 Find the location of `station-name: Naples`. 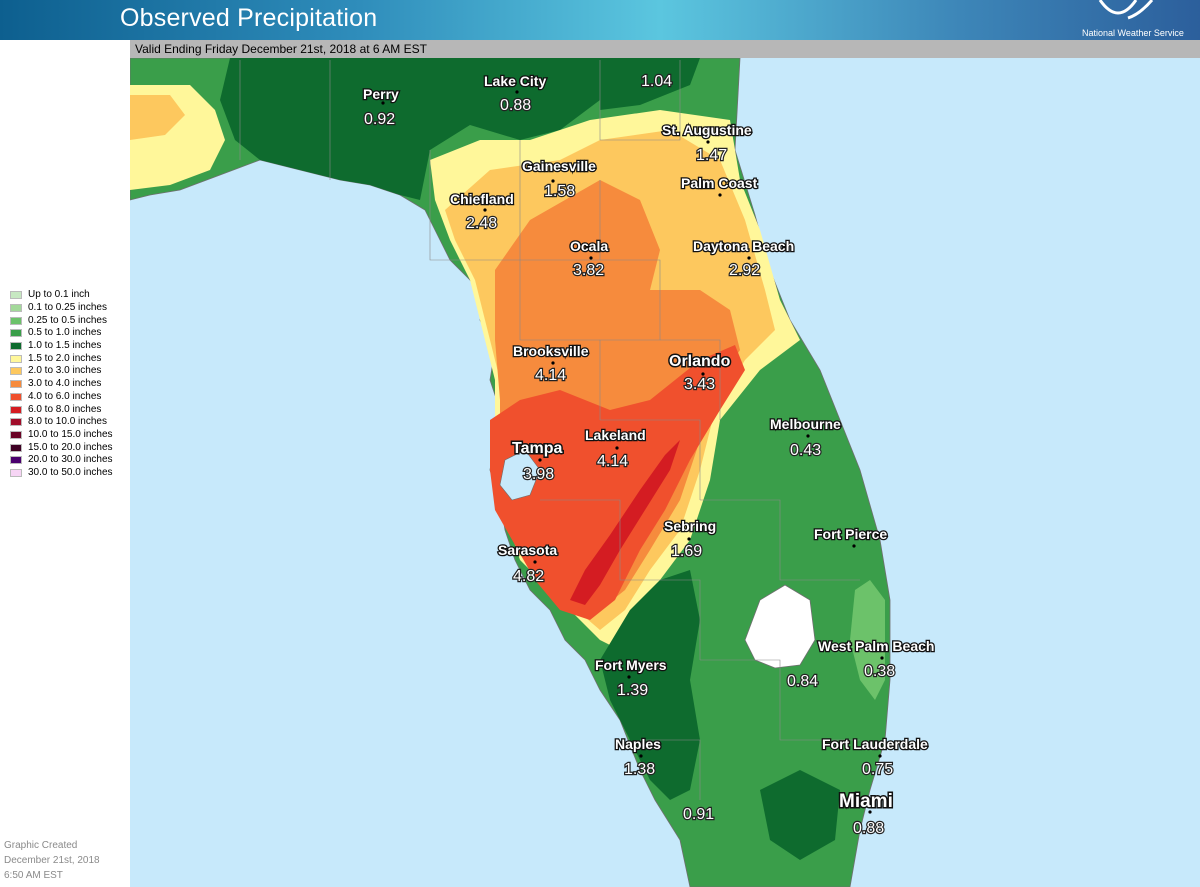

station-name: Naples is located at coordinates (638, 744).